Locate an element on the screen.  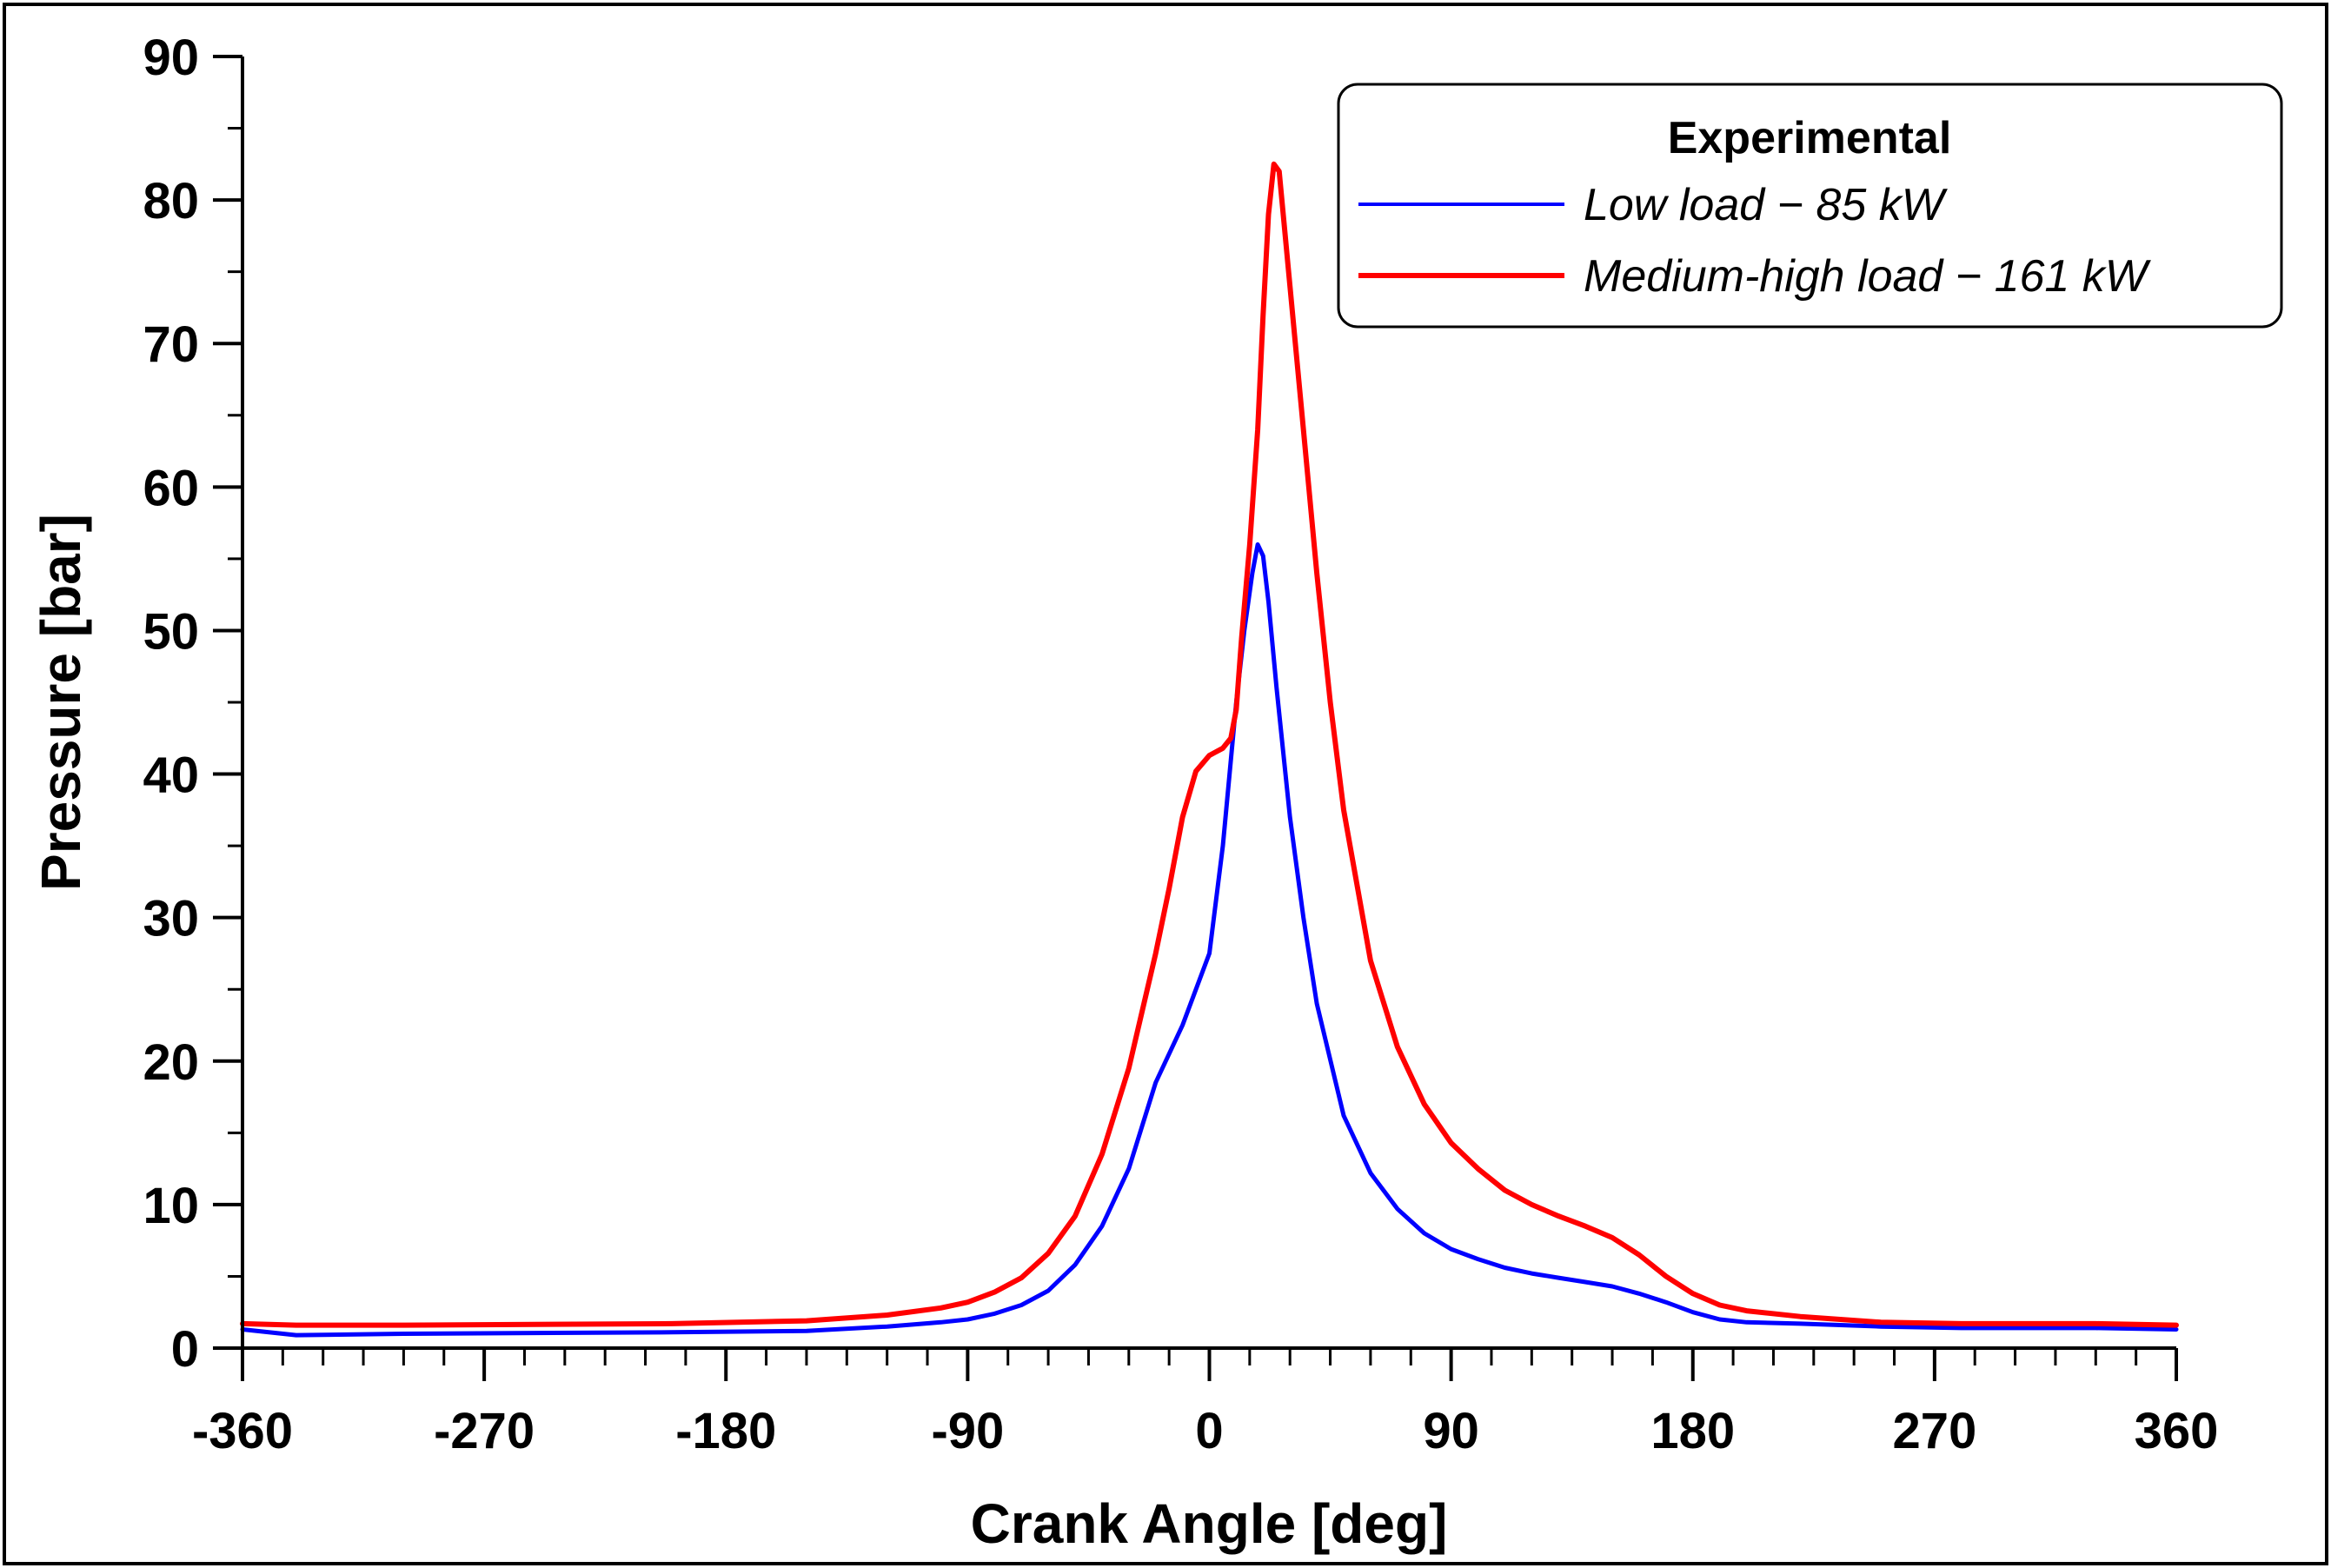
y-tick-label: 20 is located at coordinates (171, 1062).